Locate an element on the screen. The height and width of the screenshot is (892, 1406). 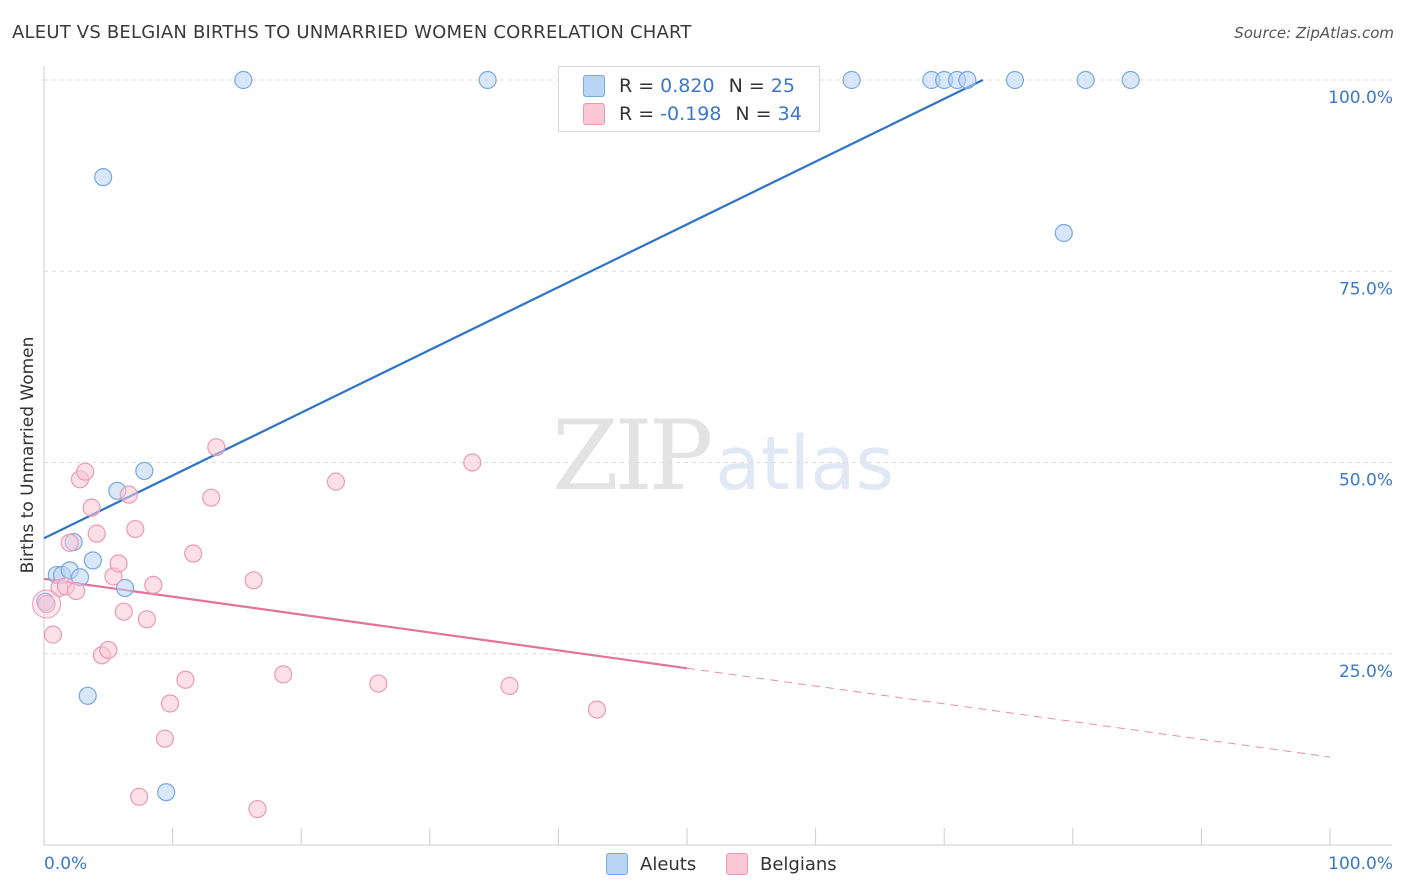
source-label: Source: ZipAtlas.com is located at coordinates (1314, 33).